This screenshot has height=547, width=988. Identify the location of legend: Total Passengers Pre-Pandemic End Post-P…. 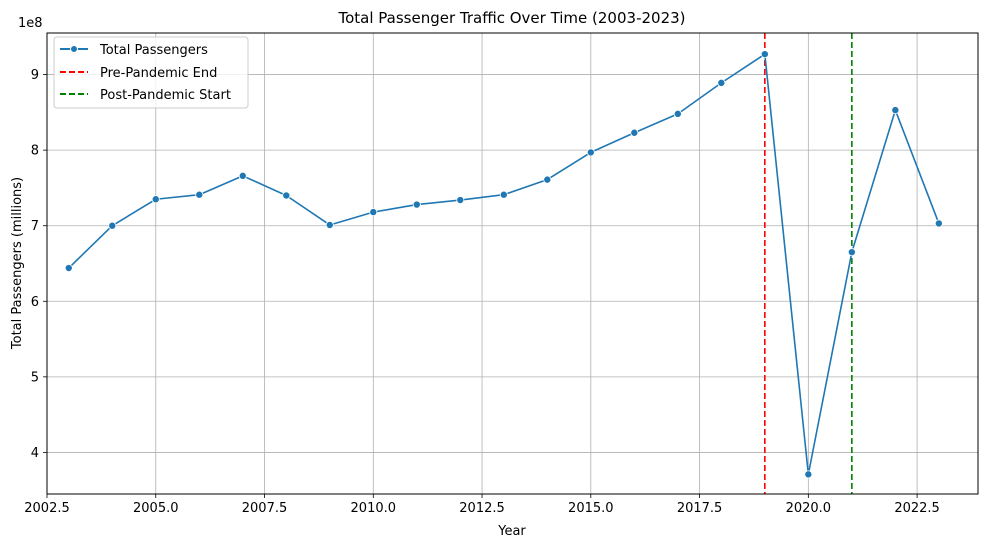
(151, 72).